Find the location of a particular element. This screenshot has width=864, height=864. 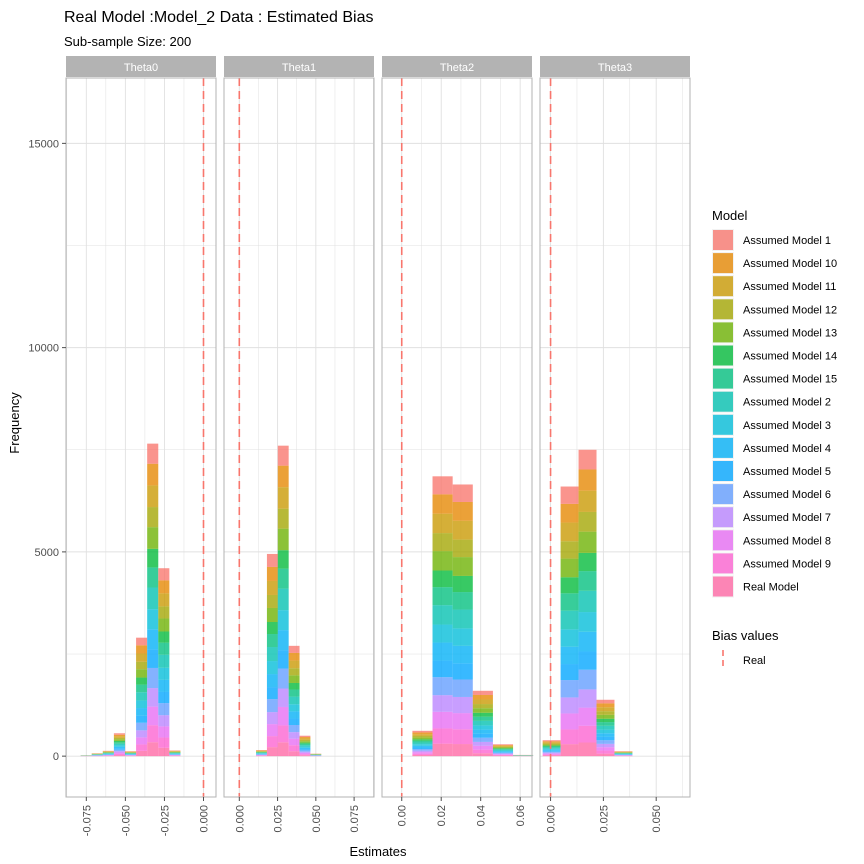

x-tick-label: 0.025 is located at coordinates (604, 819).